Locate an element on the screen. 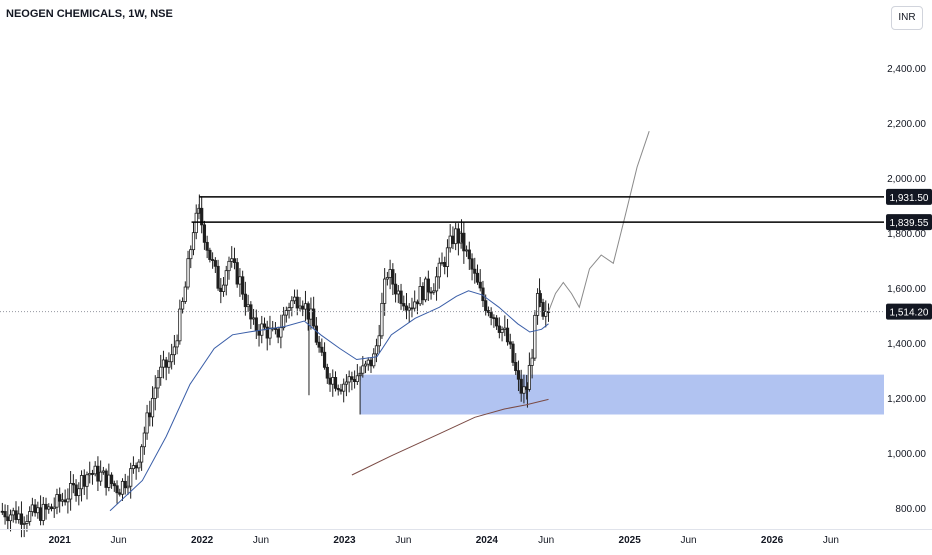 This screenshot has width=932, height=555. x-tick-label: 2023 is located at coordinates (344, 540).